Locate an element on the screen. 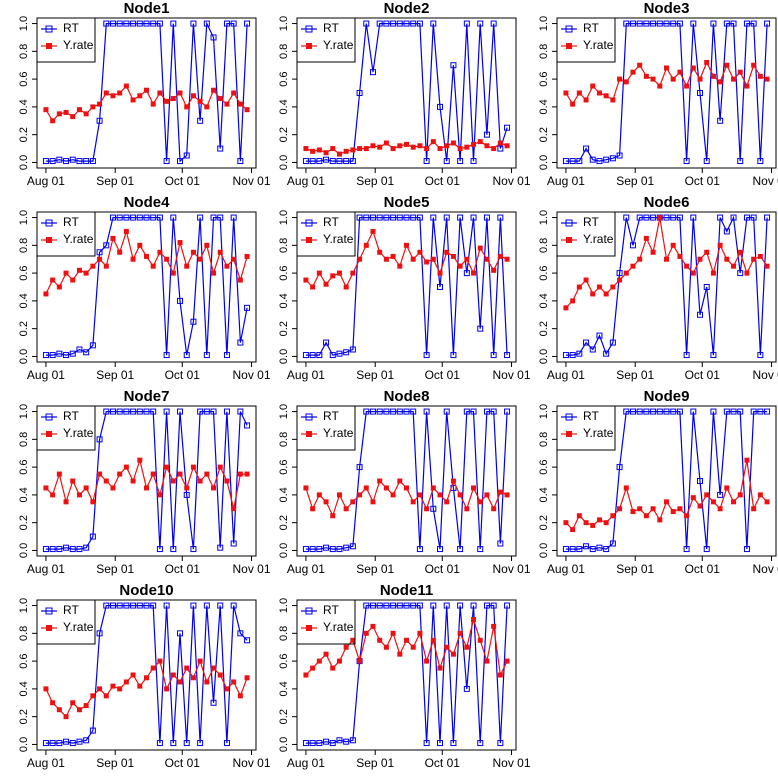 Image resolution: width=778 pixels, height=777 pixels. panel-title: Node6 is located at coordinates (667, 202).